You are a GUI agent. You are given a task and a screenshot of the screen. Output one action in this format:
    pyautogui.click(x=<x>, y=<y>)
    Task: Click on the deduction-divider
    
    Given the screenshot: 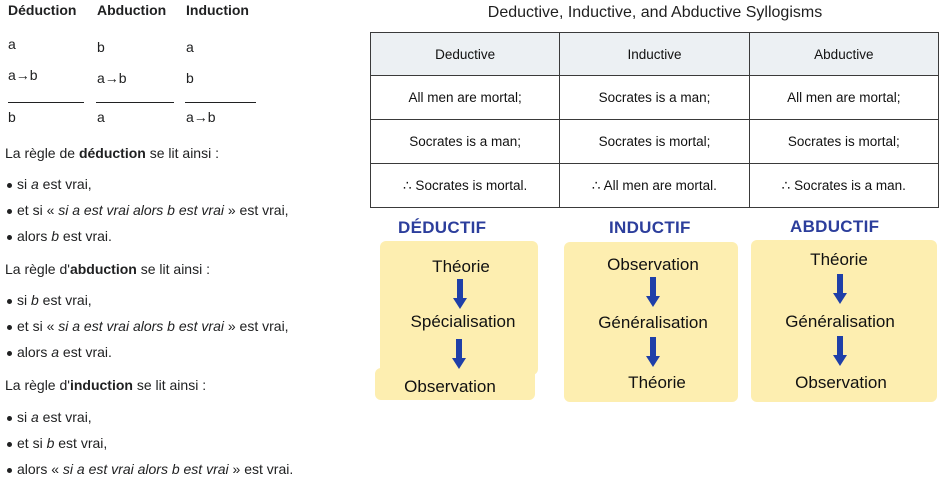 What is the action you would take?
    pyautogui.click(x=46, y=102)
    